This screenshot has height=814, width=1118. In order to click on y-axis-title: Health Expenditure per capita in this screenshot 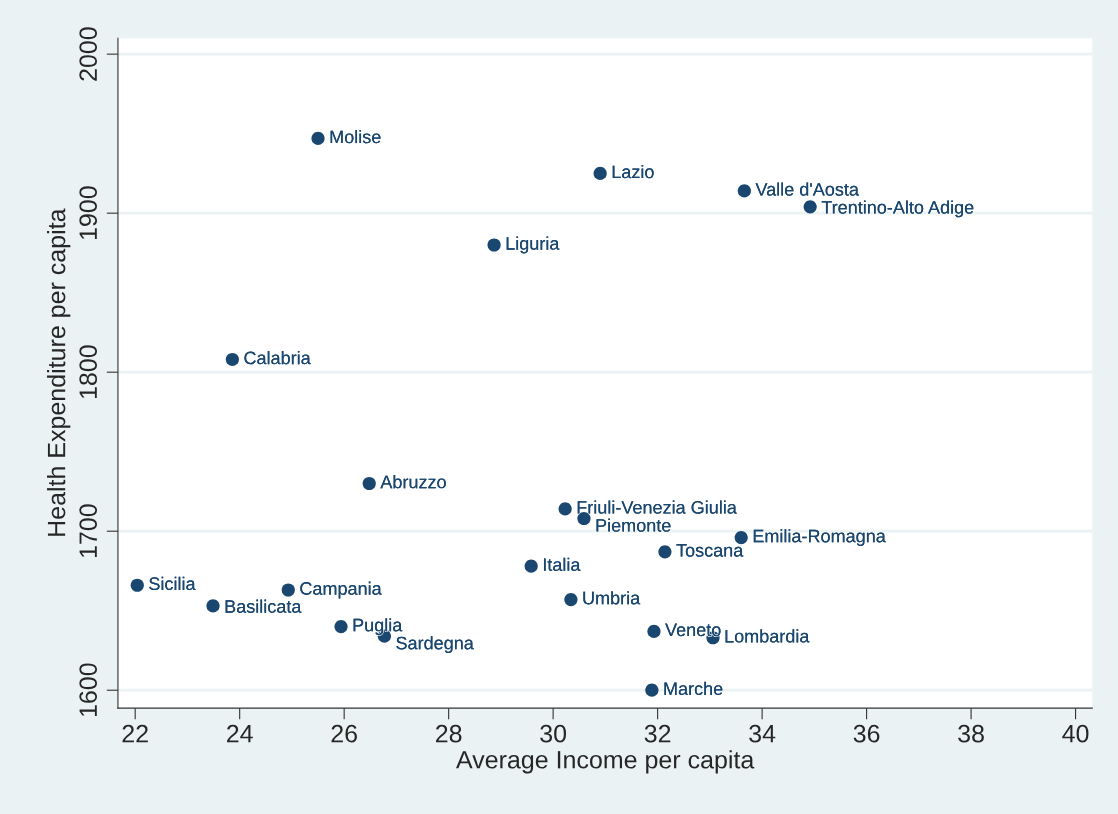, I will do `click(59, 372)`.